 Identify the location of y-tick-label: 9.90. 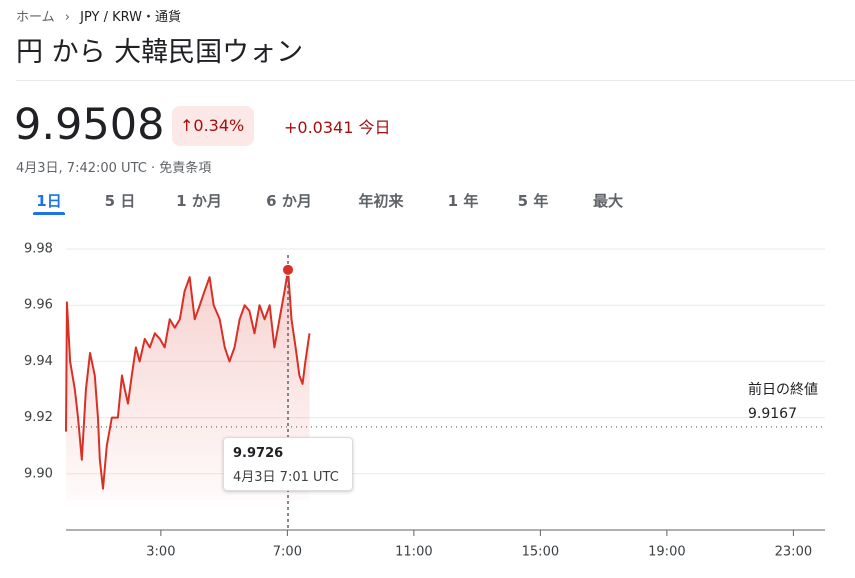
(38, 473).